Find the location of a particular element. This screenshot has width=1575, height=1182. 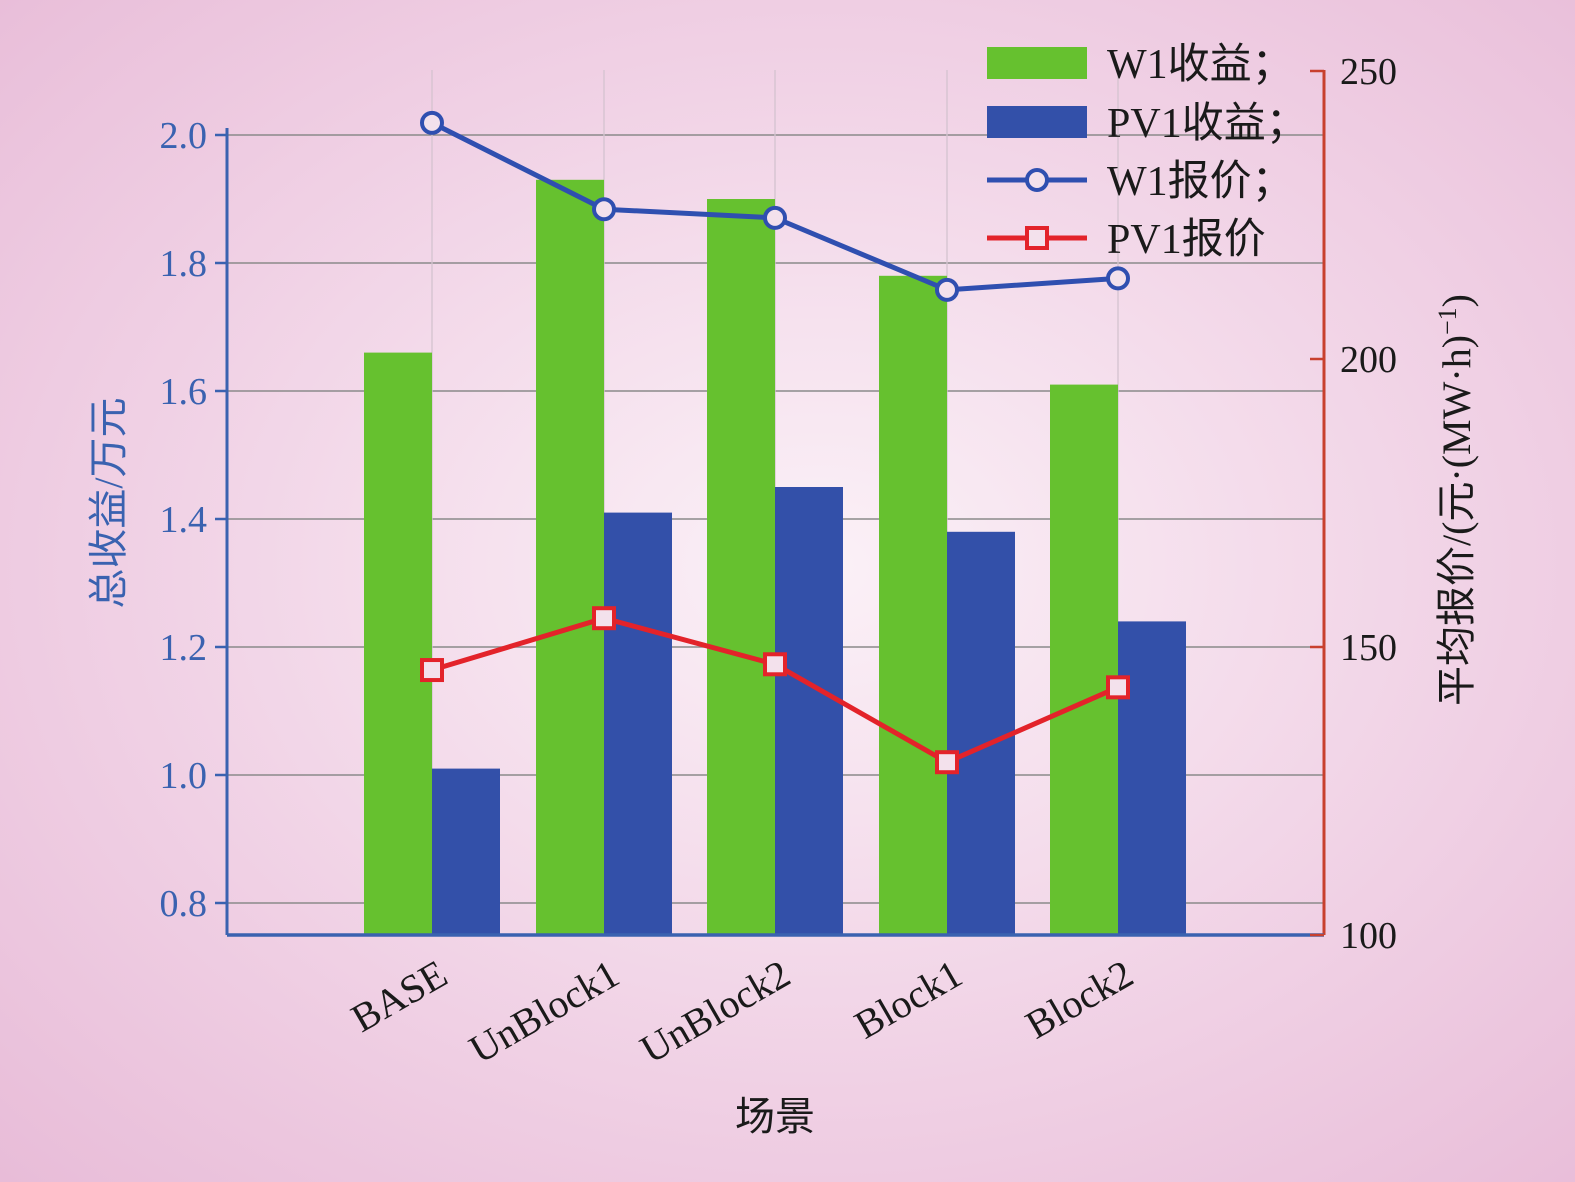

x-tick-label: UnBlock2 is located at coordinates (715, 1011).